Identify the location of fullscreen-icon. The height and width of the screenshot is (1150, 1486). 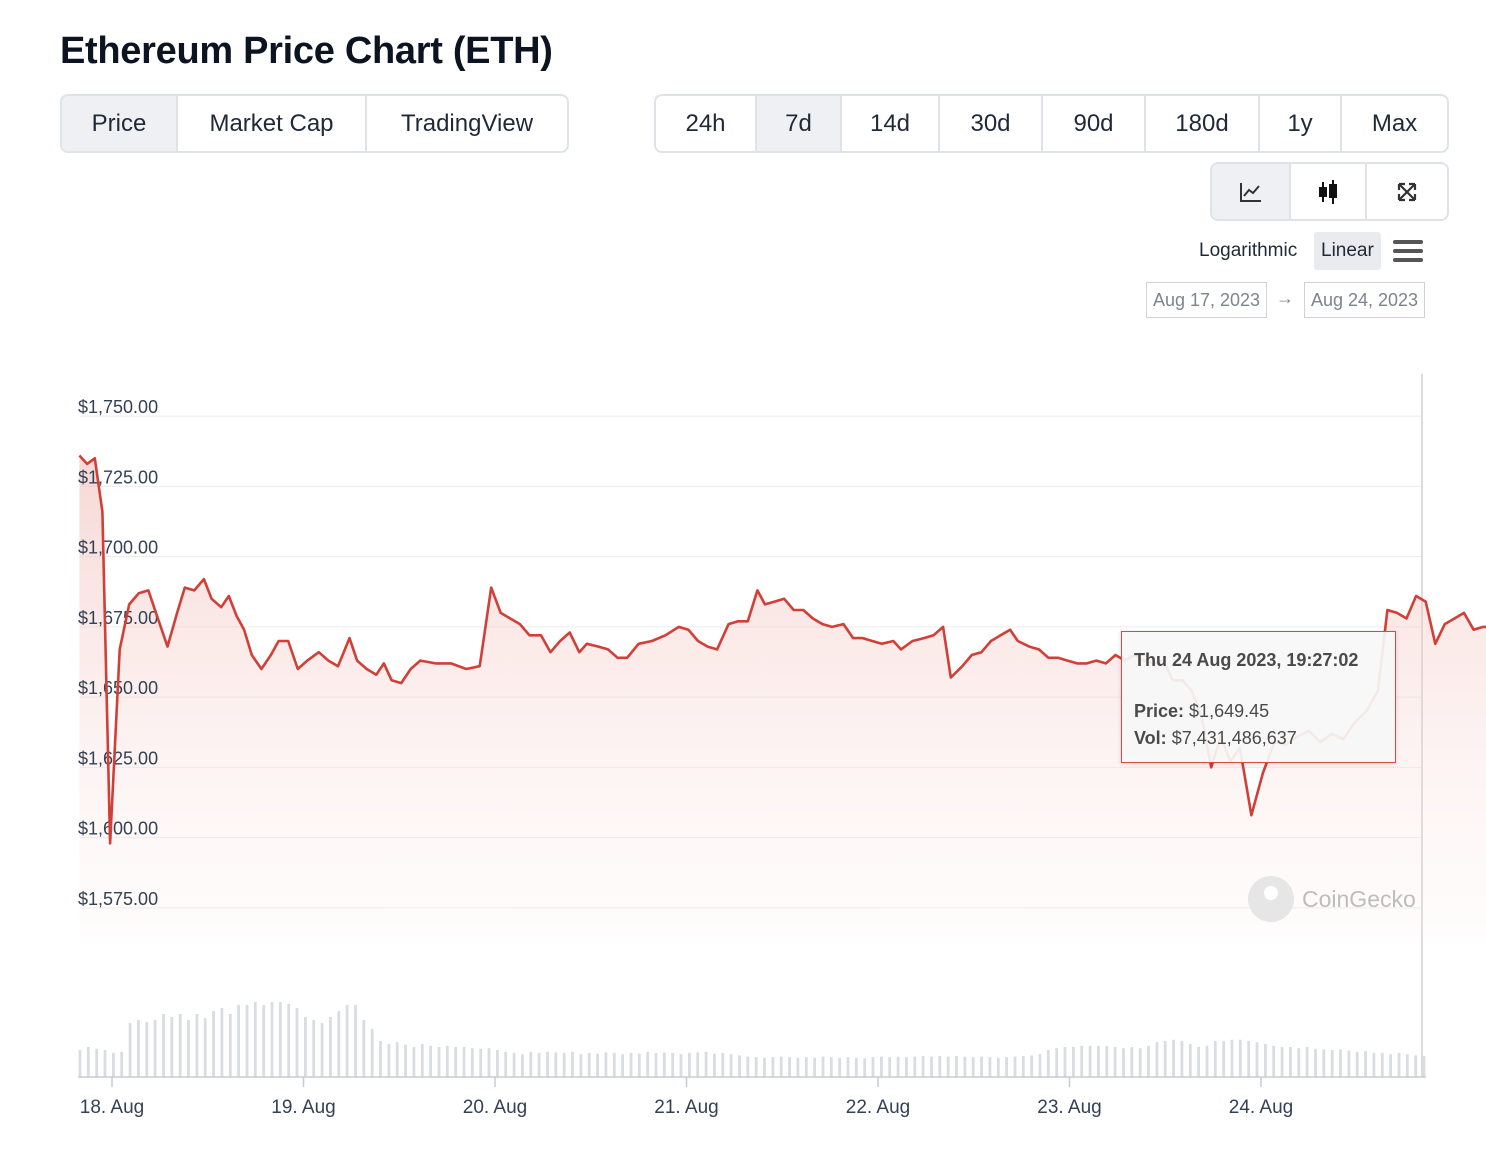
(1407, 191).